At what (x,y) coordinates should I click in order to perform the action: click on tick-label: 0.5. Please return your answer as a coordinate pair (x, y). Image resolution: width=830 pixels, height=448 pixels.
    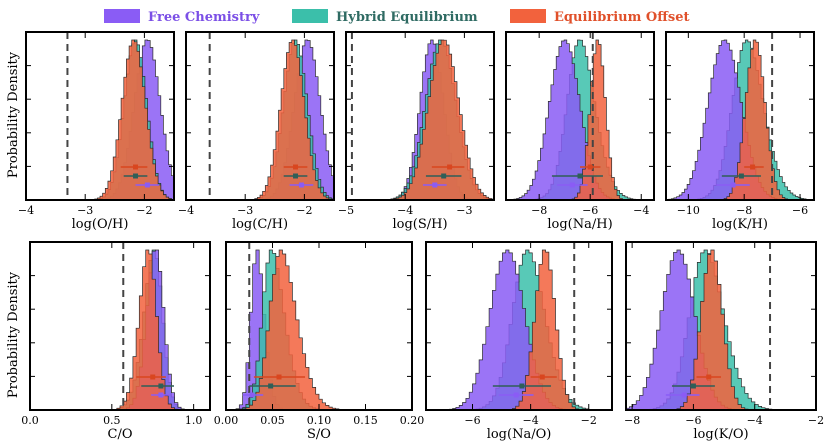
    Looking at the image, I should click on (112, 420).